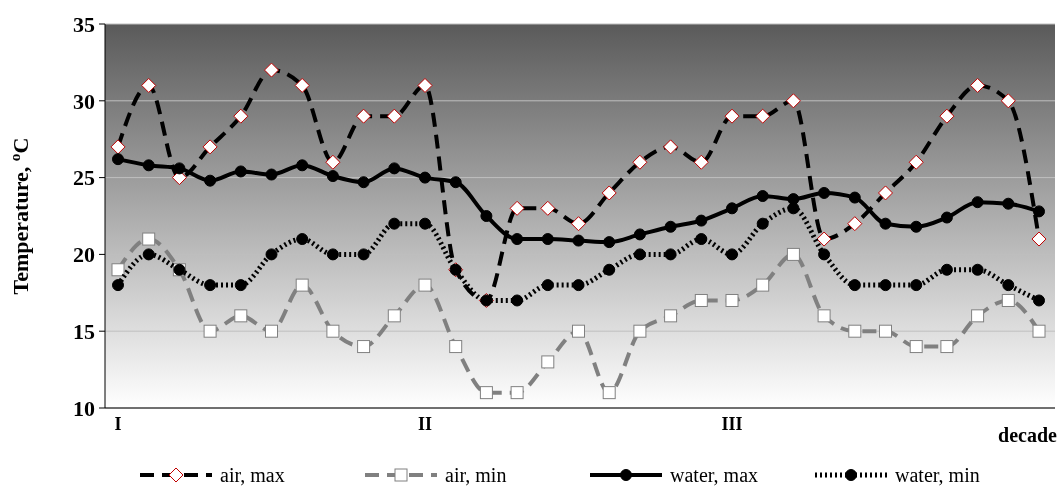 The height and width of the screenshot is (490, 1059). Describe the element at coordinates (84, 101) in the screenshot. I see `y-tick-label: 30` at that location.